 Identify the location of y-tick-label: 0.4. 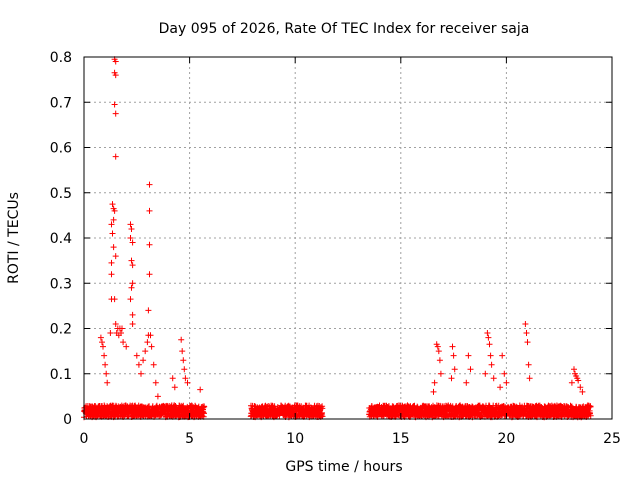
(61, 239).